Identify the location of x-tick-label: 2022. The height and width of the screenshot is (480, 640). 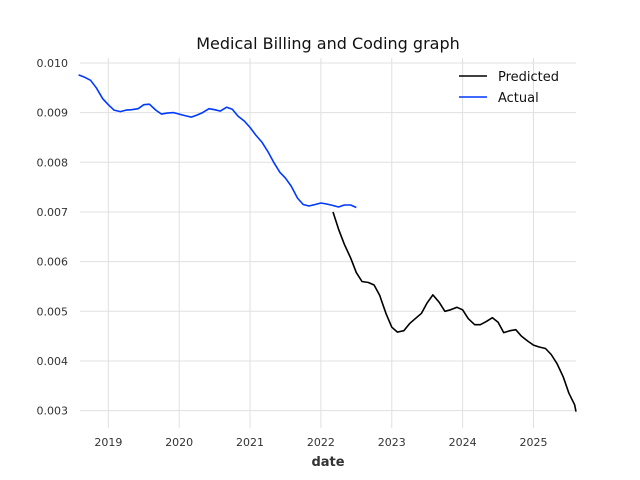
(321, 442).